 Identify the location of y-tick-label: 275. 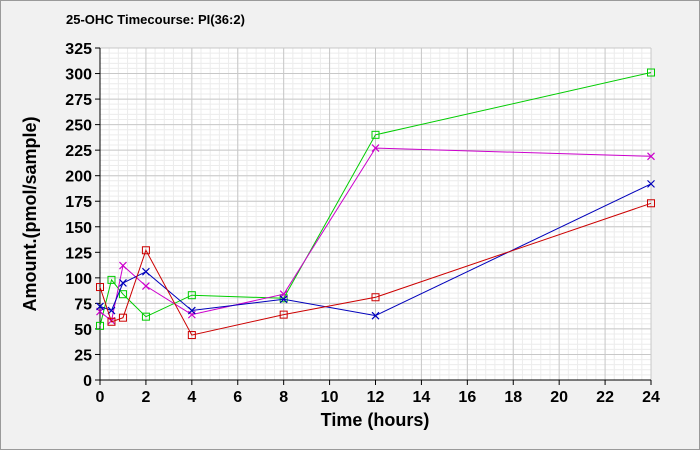
(78, 100).